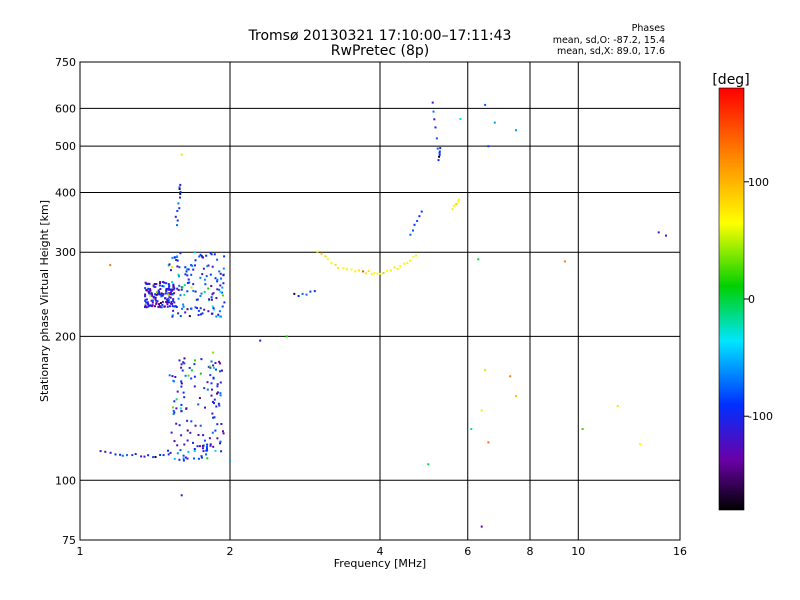 The image size is (800, 600). What do you see at coordinates (65, 252) in the screenshot?
I see `y-tick-label: 300` at bounding box center [65, 252].